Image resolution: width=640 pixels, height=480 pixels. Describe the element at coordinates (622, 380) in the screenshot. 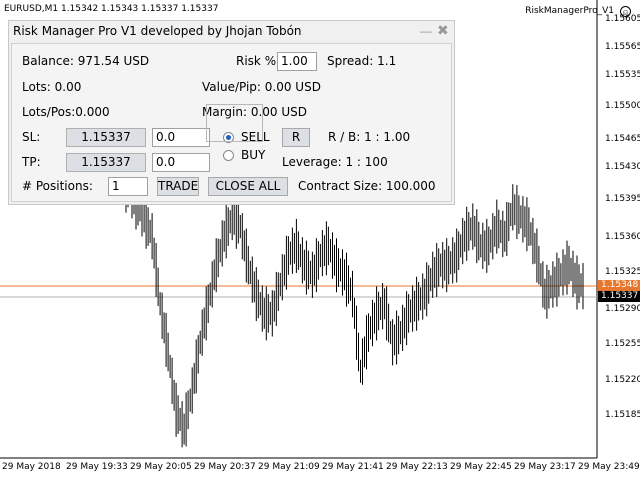

I see `price-tick: 1.15220` at that location.